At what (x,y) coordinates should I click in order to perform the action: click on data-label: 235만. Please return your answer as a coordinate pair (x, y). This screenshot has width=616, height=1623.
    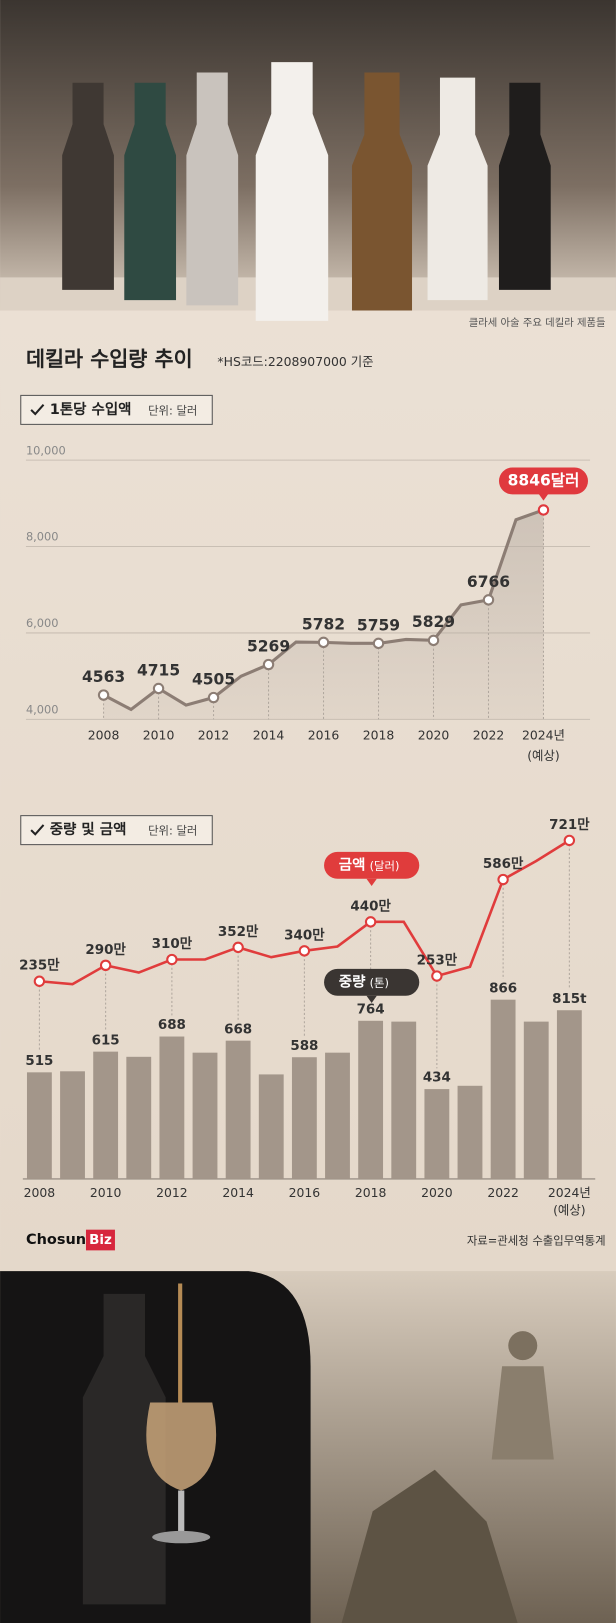
    Looking at the image, I should click on (39, 966).